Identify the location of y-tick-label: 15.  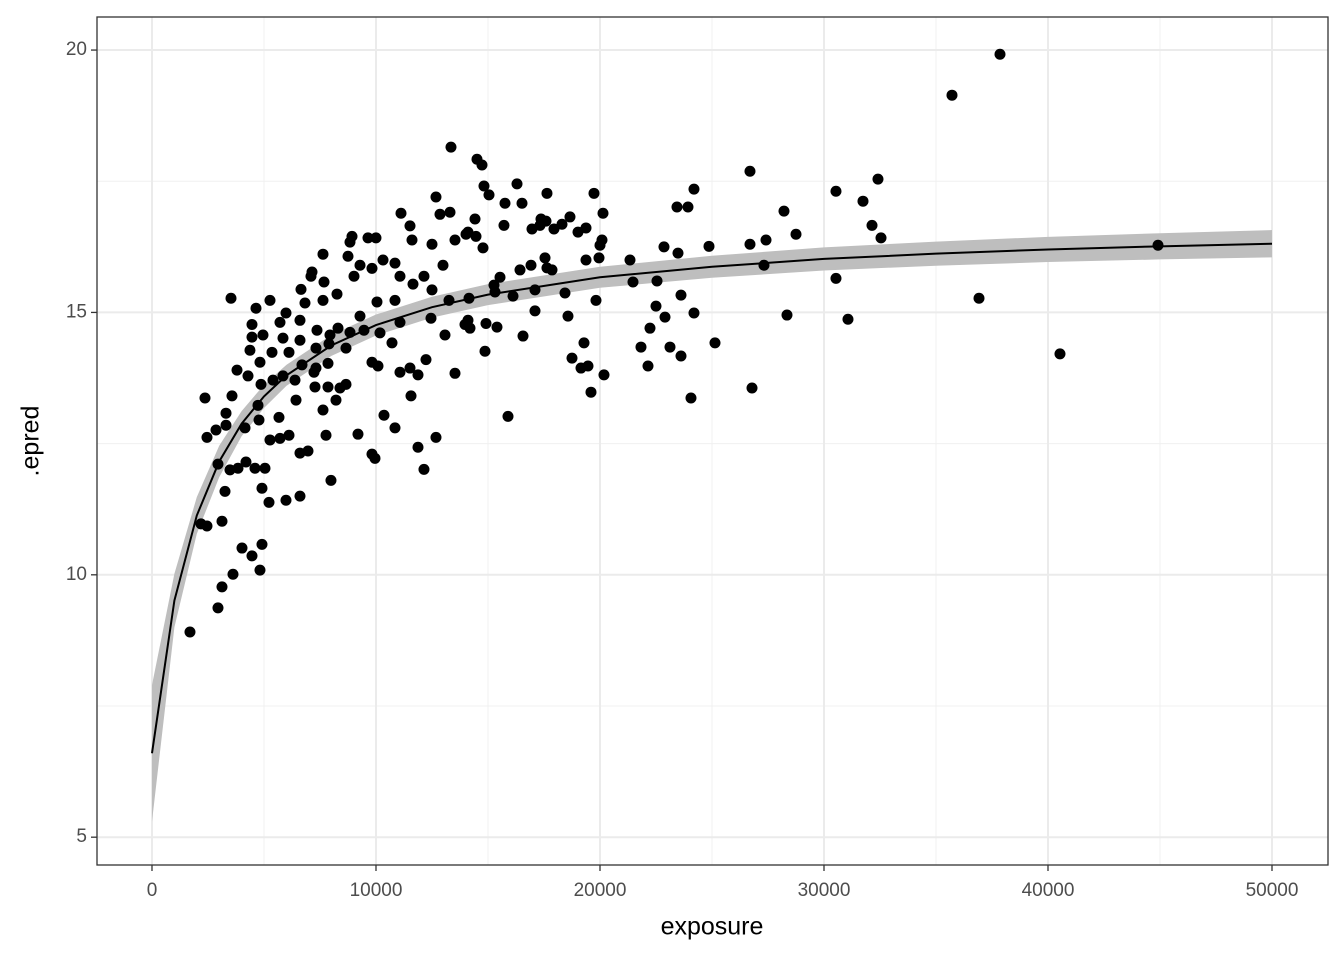
(76, 311).